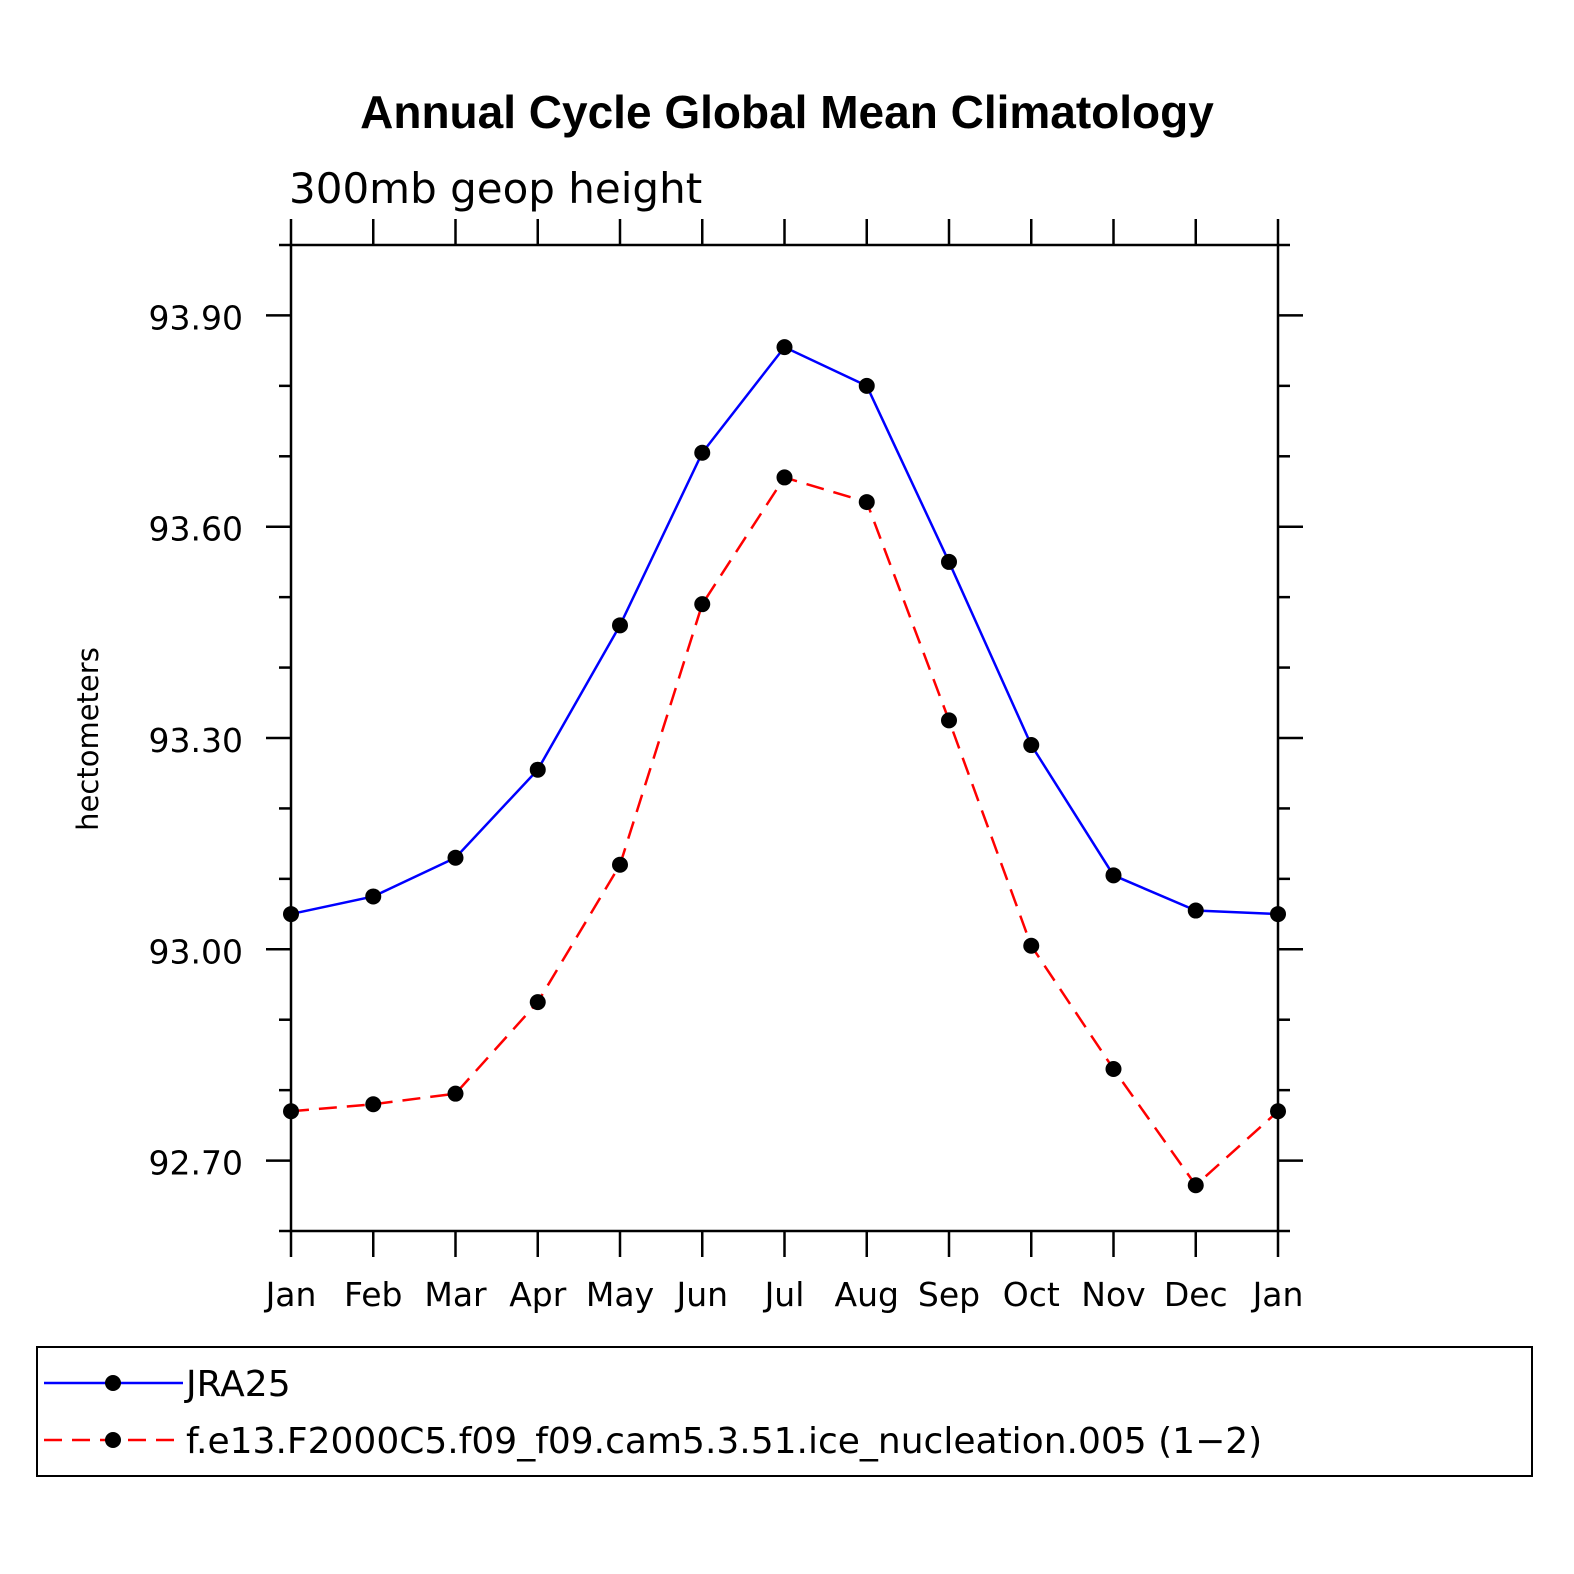 This screenshot has height=1574, width=1574. What do you see at coordinates (949, 1294) in the screenshot?
I see `x-tick-label: Sep` at bounding box center [949, 1294].